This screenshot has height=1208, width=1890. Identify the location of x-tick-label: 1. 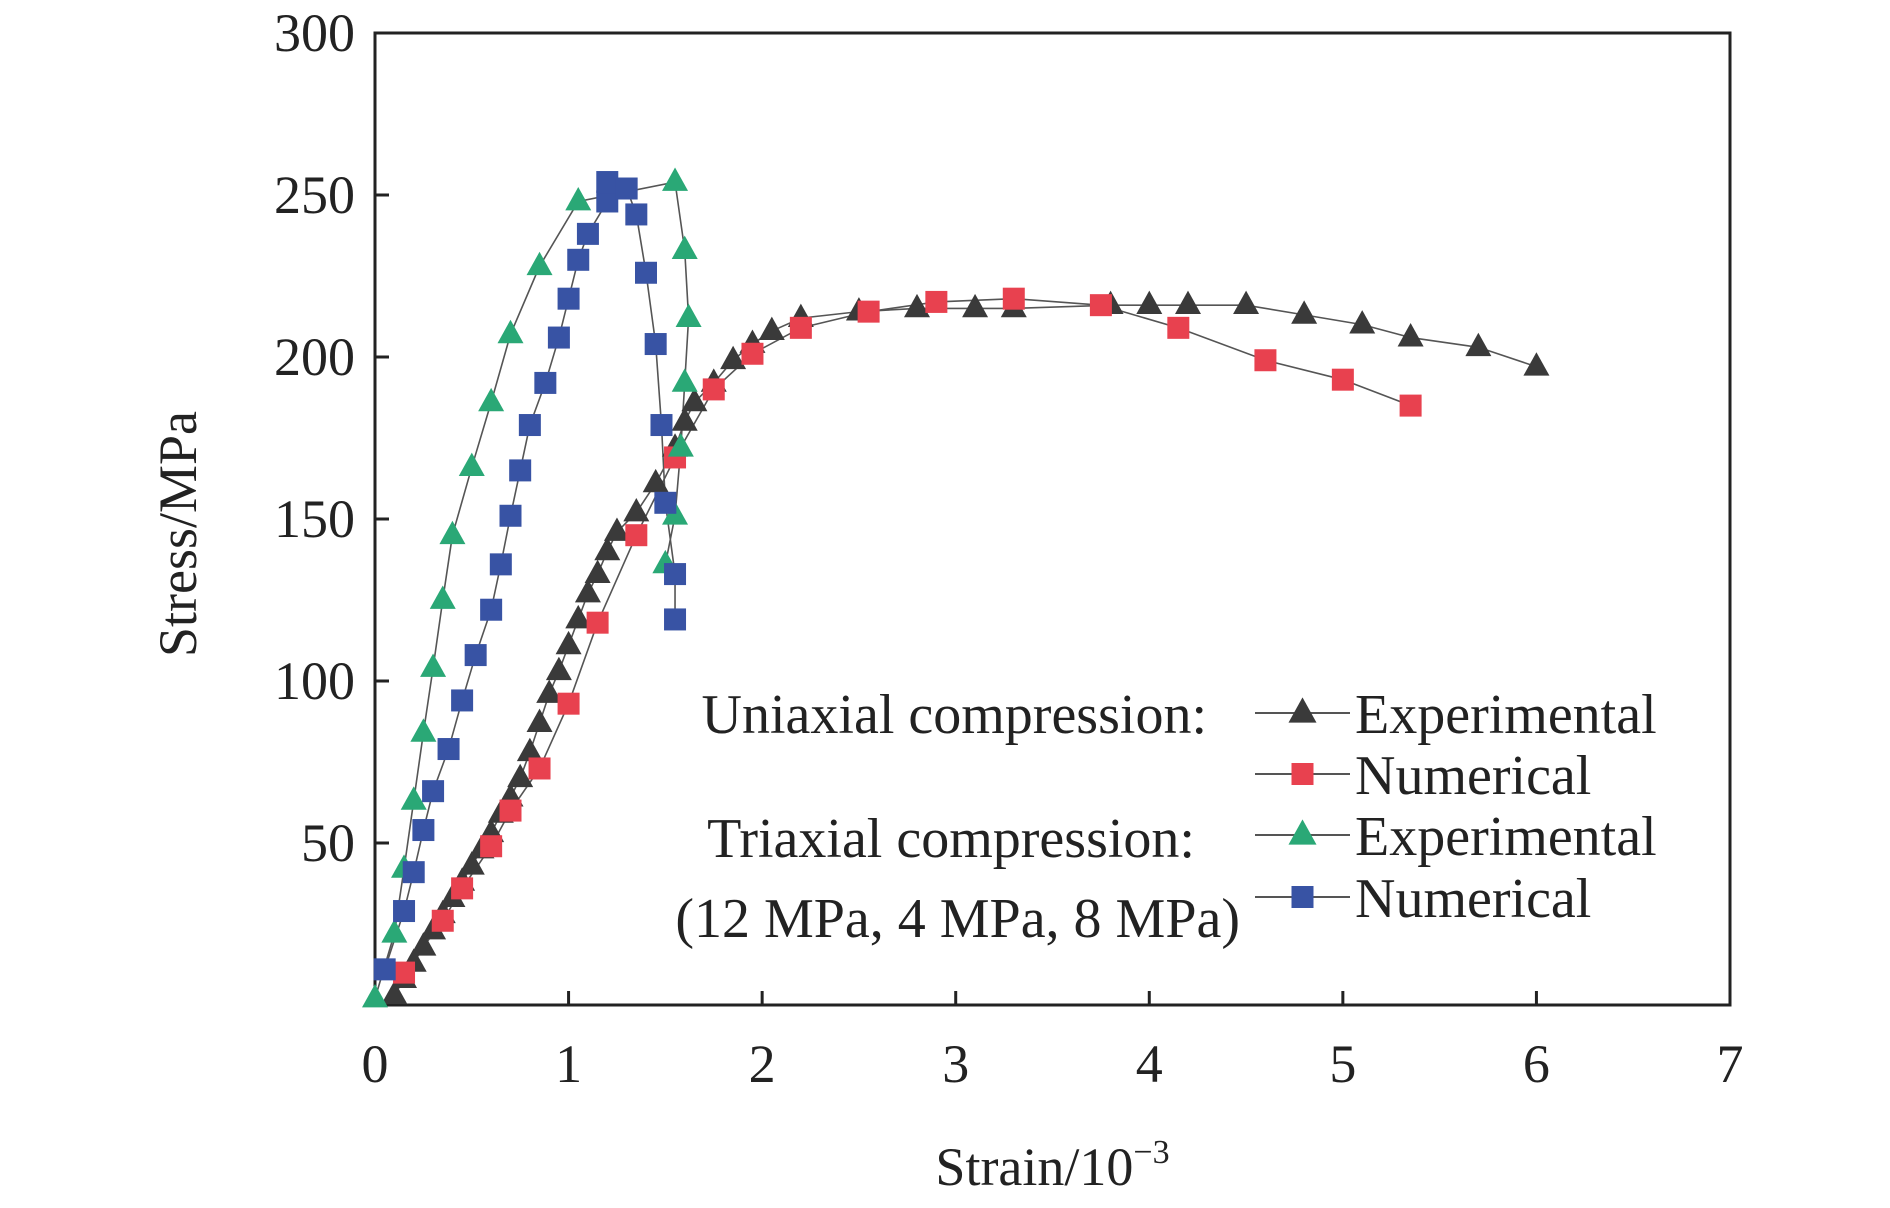
(568, 1064).